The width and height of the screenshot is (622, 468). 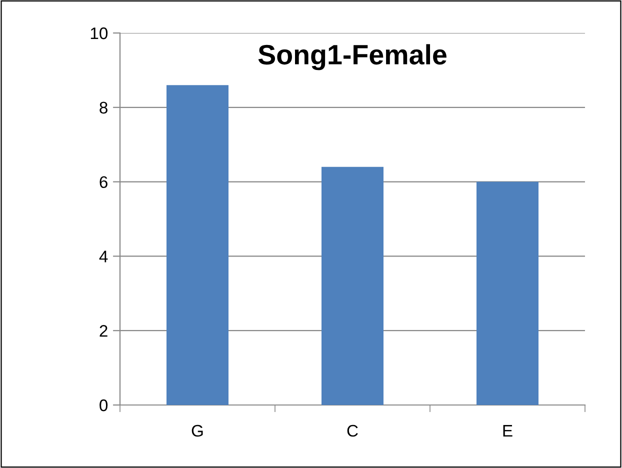 What do you see at coordinates (99, 33) in the screenshot?
I see `y-tick-label: 10` at bounding box center [99, 33].